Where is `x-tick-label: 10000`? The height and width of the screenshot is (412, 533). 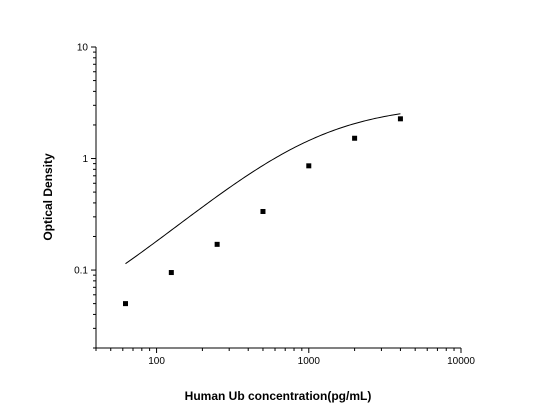
x-tick-label: 10000 is located at coordinates (461, 361).